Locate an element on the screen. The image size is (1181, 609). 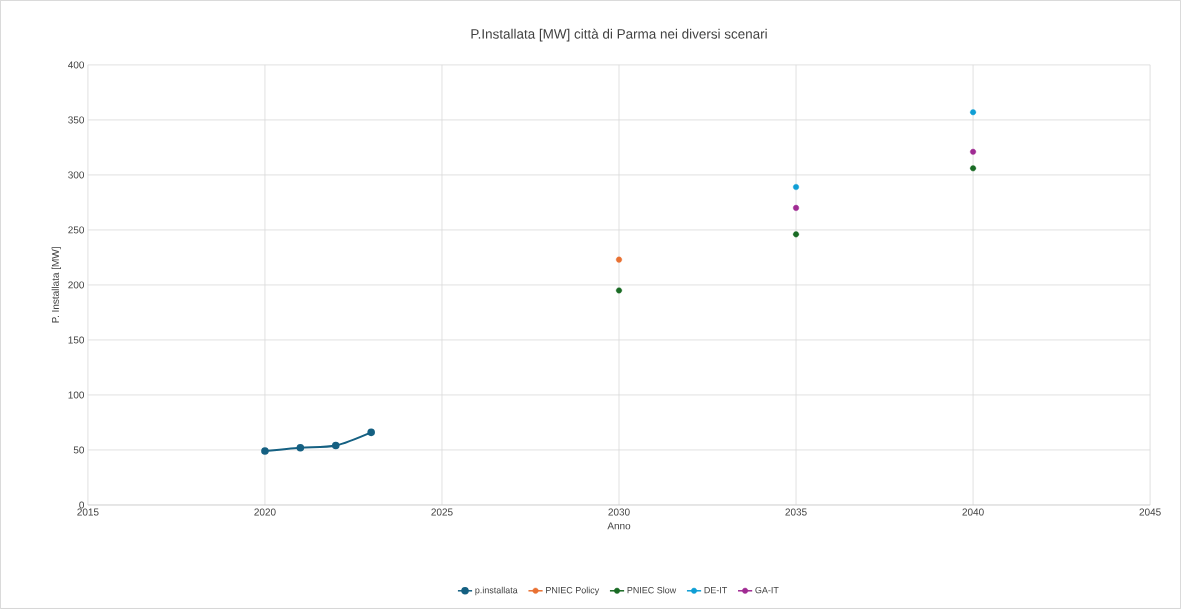
y-tick-label: 250 is located at coordinates (76, 230).